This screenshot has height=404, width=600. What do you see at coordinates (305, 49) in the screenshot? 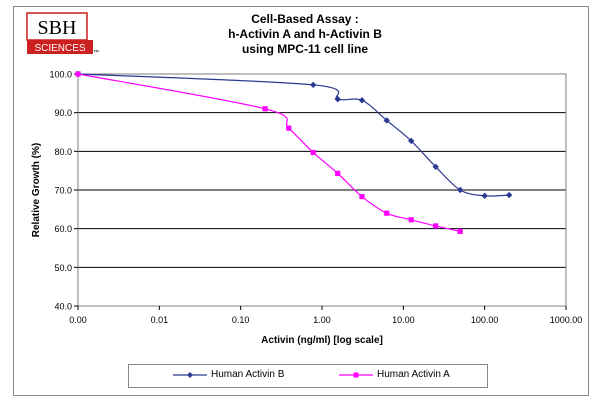
I see `chart-title-line-3: using MPC-11 cell line` at bounding box center [305, 49].